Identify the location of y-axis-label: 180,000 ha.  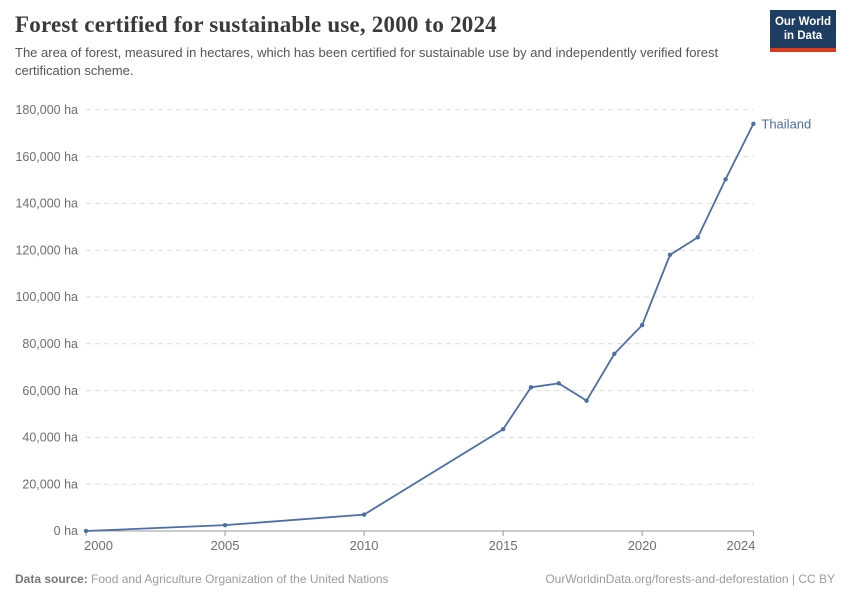
(46, 110).